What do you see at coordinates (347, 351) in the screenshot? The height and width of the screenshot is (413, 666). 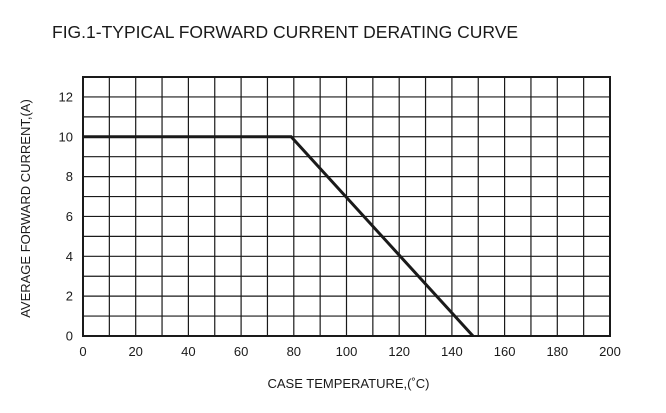 I see `x-tick-label: 100` at bounding box center [347, 351].